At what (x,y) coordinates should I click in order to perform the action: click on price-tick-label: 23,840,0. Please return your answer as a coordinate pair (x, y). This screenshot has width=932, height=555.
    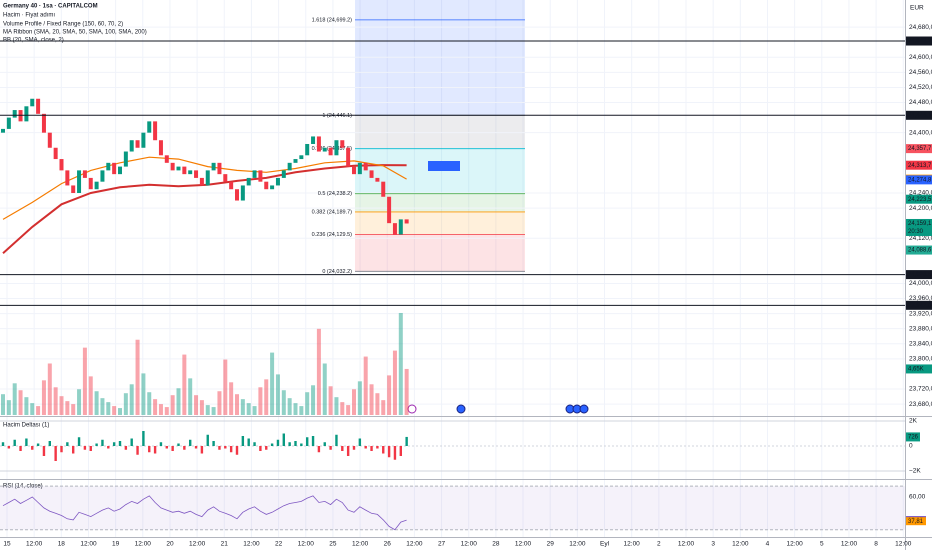
    Looking at the image, I should click on (920, 343).